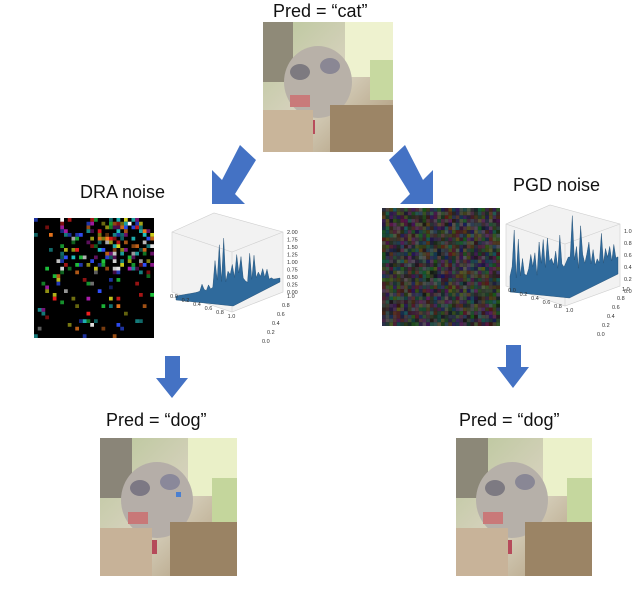 The image size is (640, 603). Describe the element at coordinates (156, 420) in the screenshot. I see `left-pred-label: Pred = “dog”` at that location.